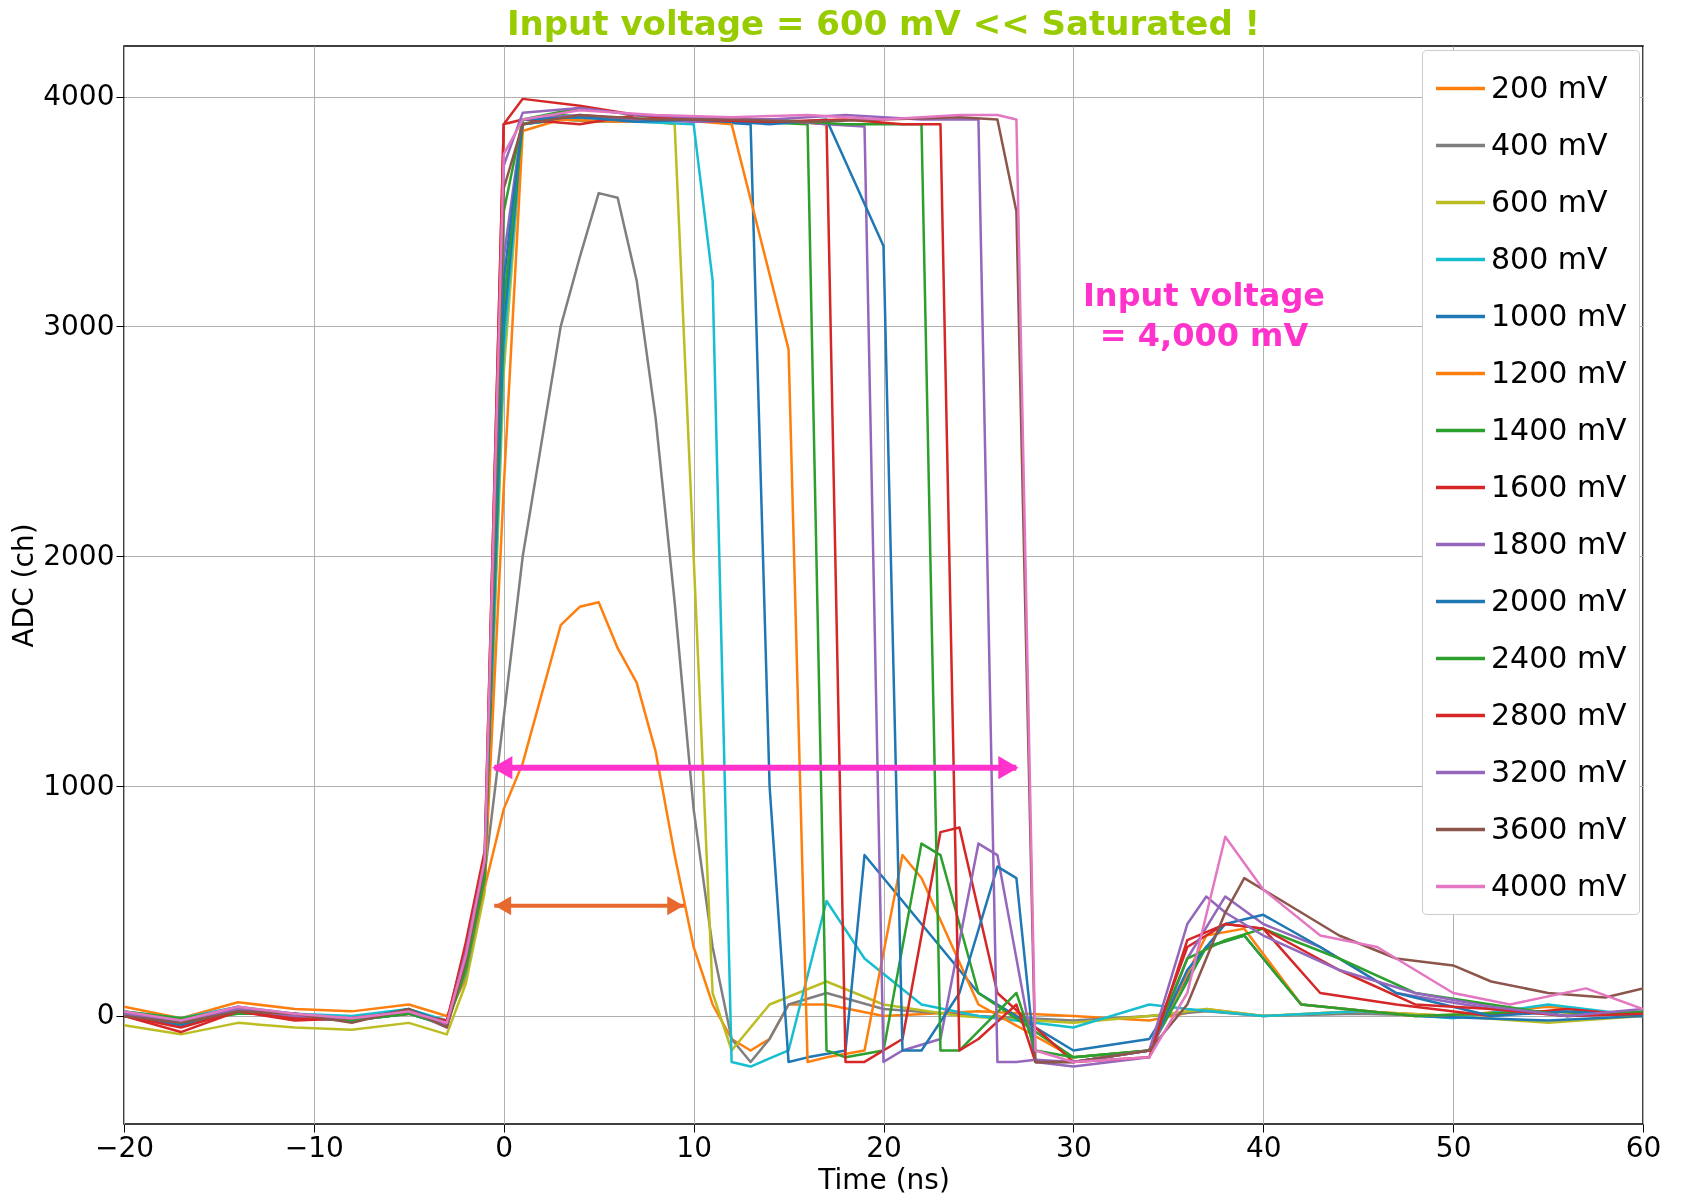 The image size is (1686, 1202). What do you see at coordinates (1559, 372) in the screenshot?
I see `legend-label: 1200 mV` at bounding box center [1559, 372].